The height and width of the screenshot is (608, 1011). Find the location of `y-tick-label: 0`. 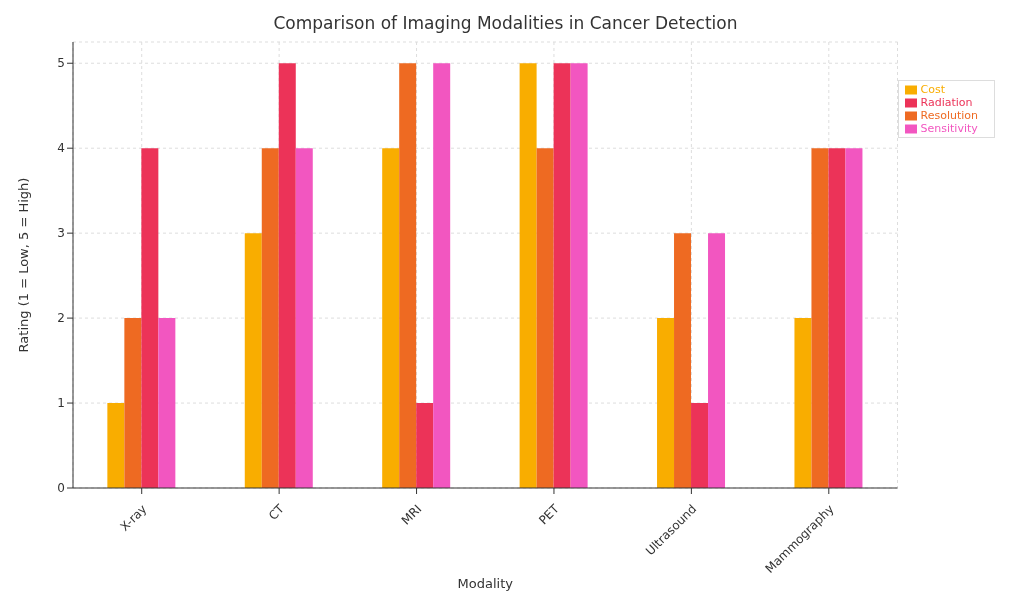

y-tick-label: 0 is located at coordinates (61, 488).